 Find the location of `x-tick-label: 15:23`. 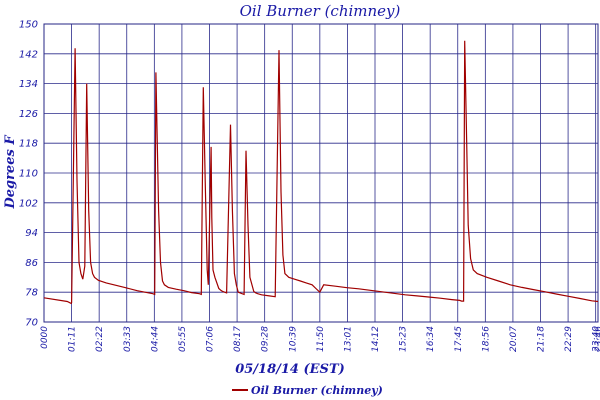

x-tick-label: 15:23 is located at coordinates (404, 339).